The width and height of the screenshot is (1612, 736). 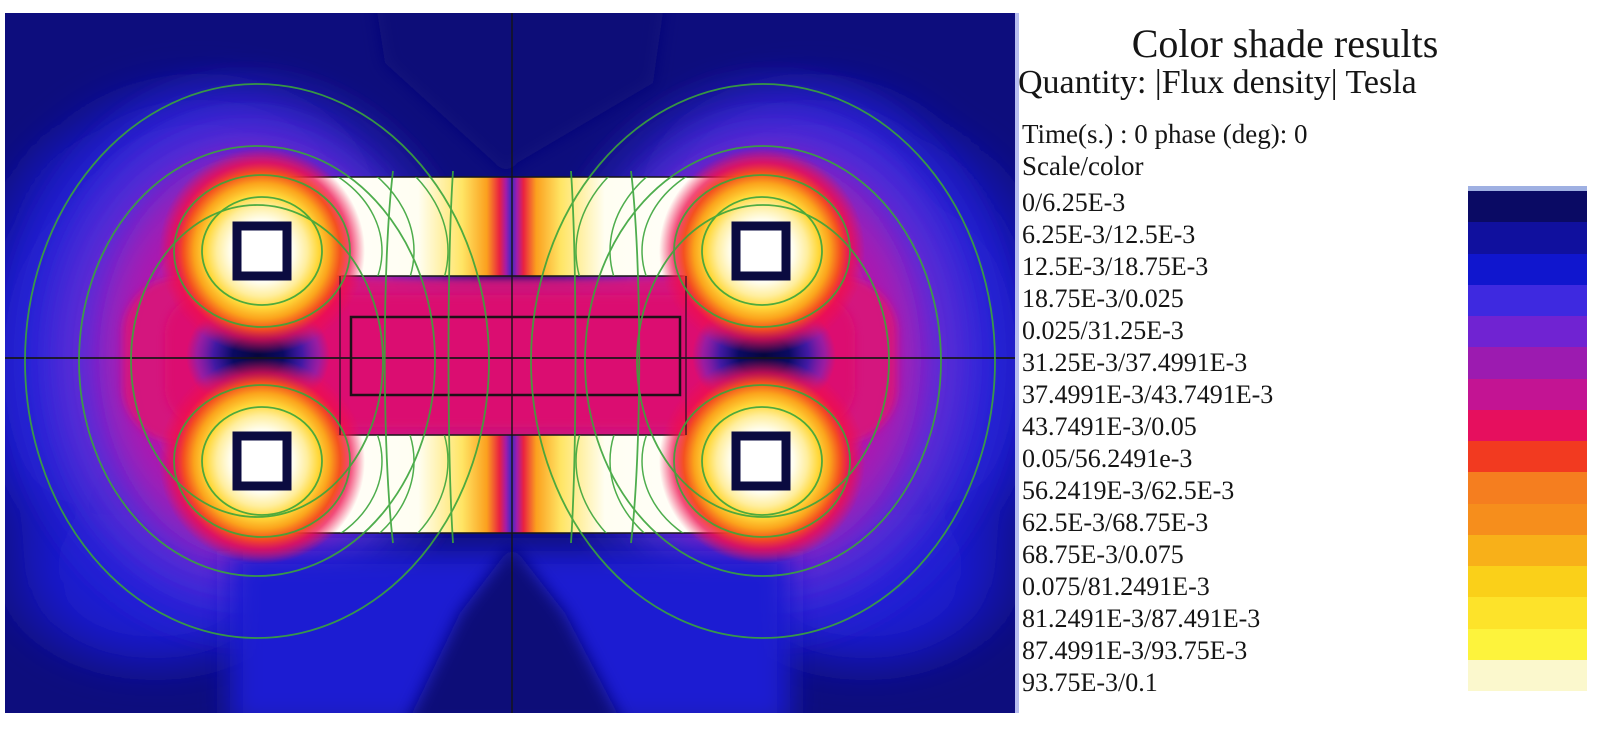 What do you see at coordinates (1107, 458) in the screenshot?
I see `scale-range-item: 0.05/56.2491e-3` at bounding box center [1107, 458].